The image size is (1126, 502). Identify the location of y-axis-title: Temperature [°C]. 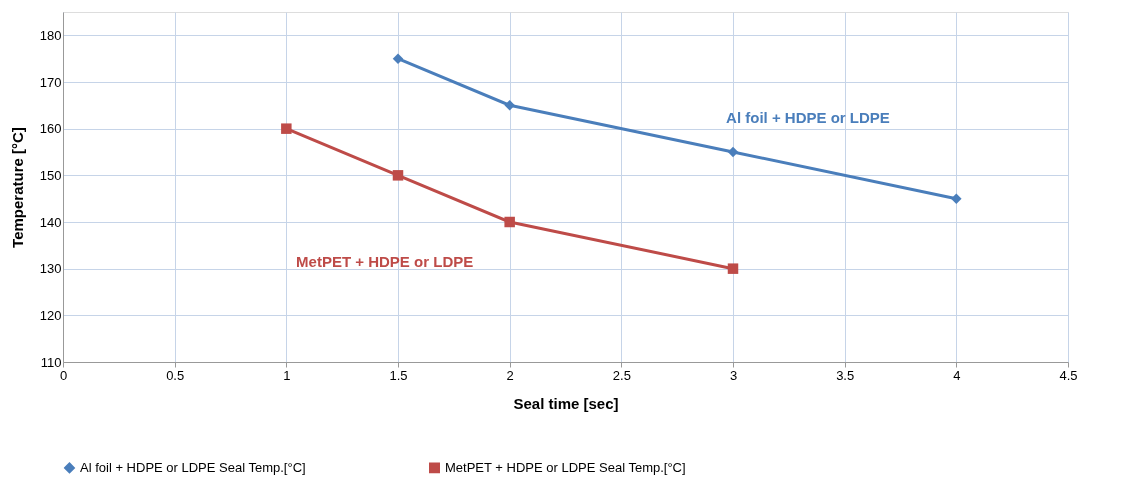
(17, 187).